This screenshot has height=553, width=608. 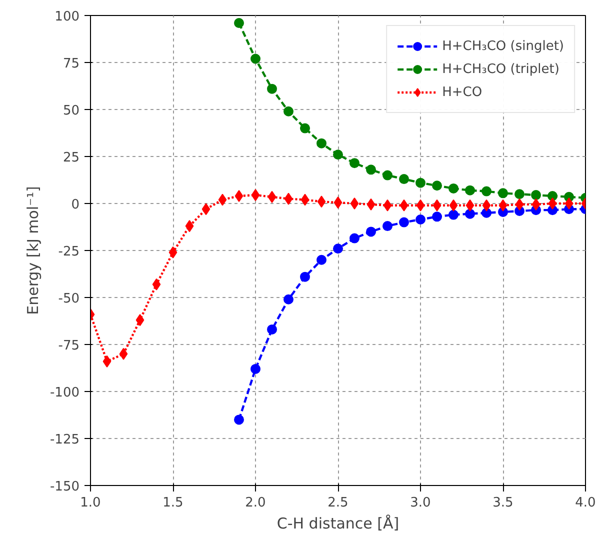 I want to click on x-tick-label: 2.0, so click(x=255, y=503).